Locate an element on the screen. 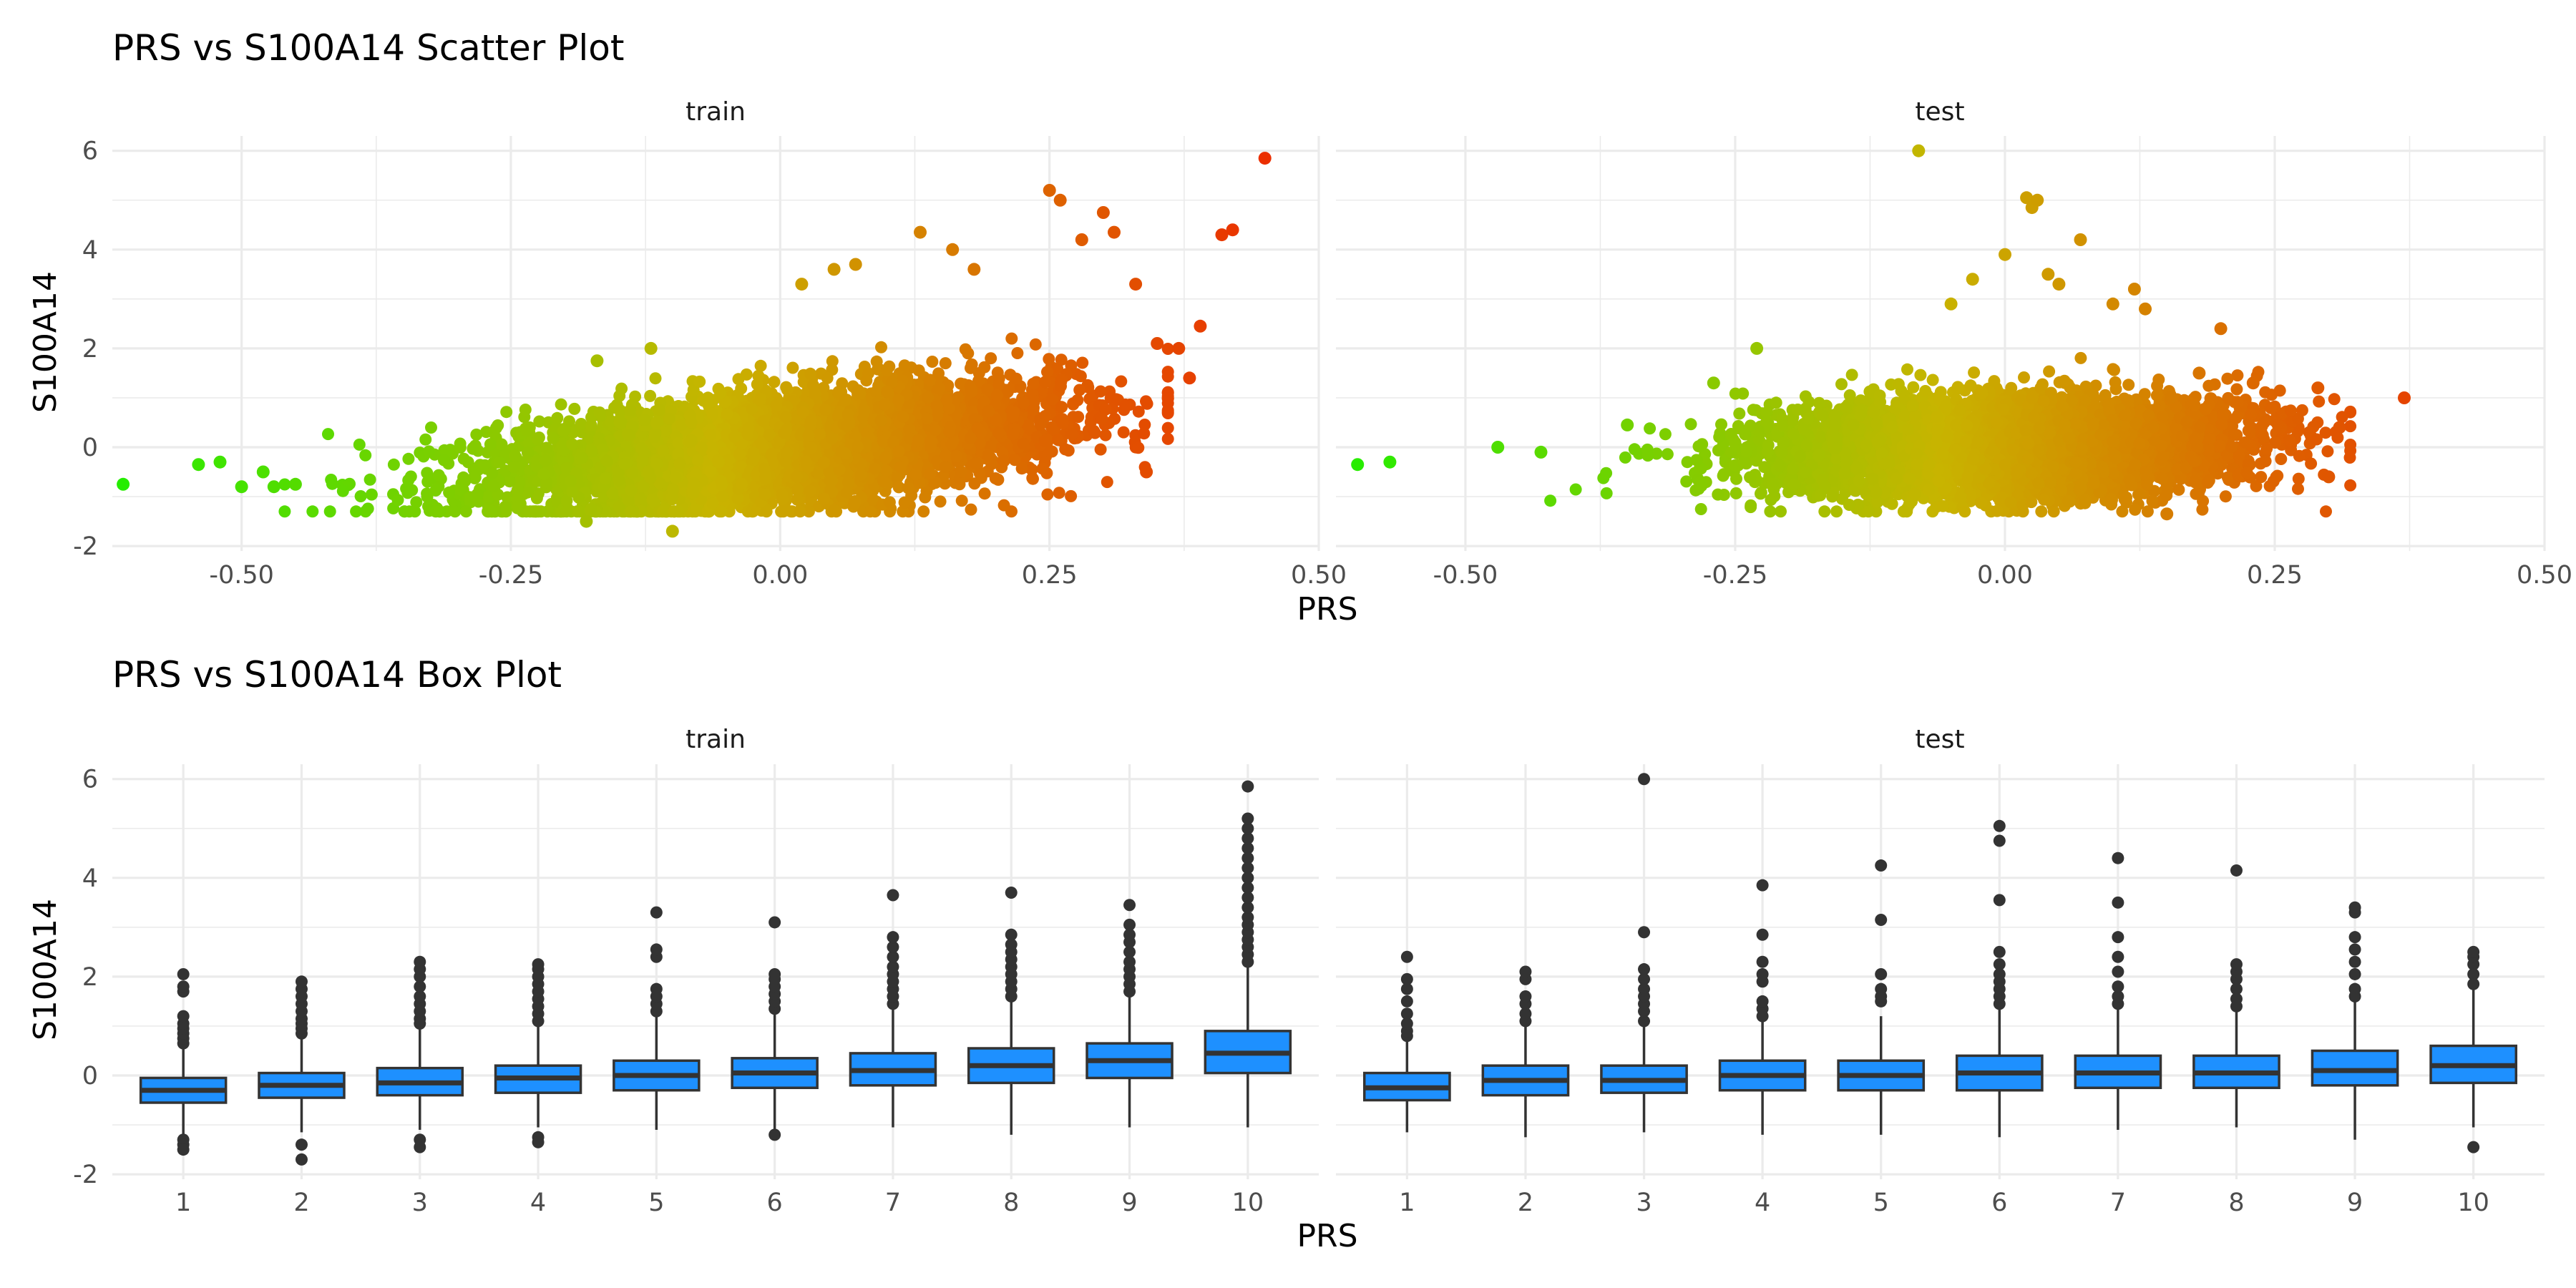 This screenshot has width=2576, height=1288. x-tick-label: 0.25 is located at coordinates (1050, 575).